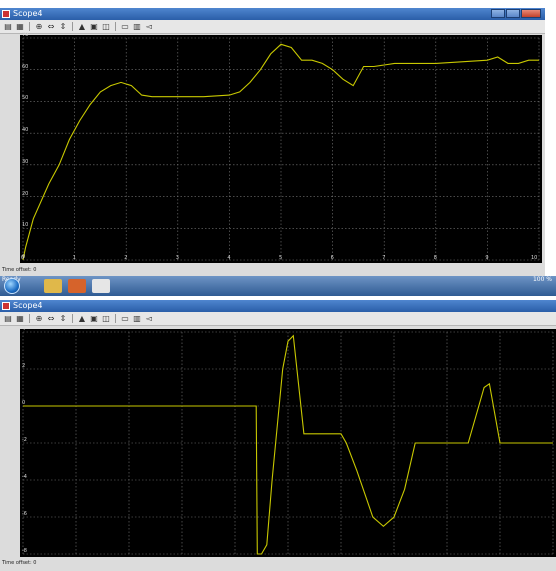 The image size is (556, 571). I want to click on y-tick-label: 30, so click(25, 161).